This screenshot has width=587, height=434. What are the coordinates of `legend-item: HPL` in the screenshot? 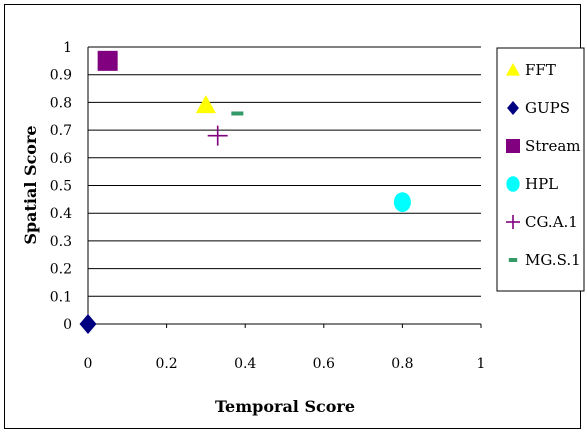 It's located at (532, 184).